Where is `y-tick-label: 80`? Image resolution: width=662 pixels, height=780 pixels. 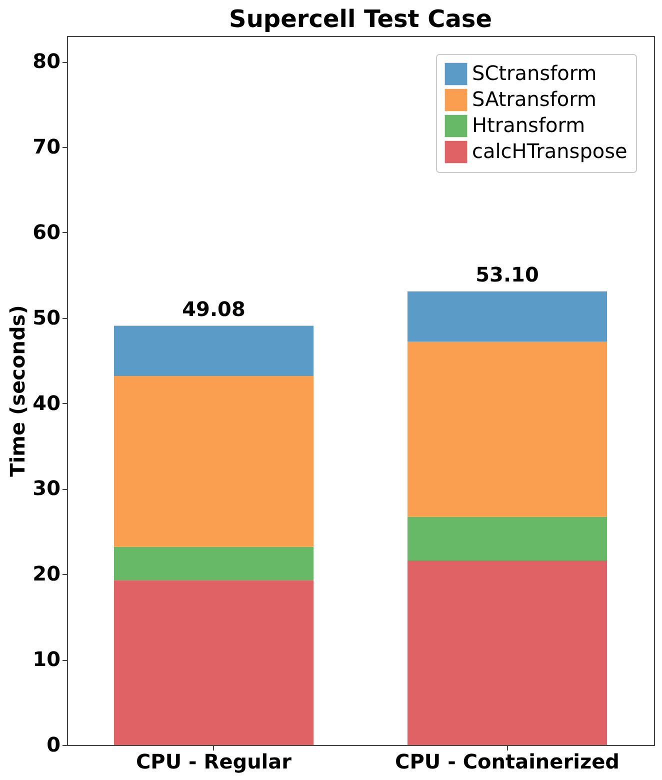
y-tick-label: 80 is located at coordinates (46, 61).